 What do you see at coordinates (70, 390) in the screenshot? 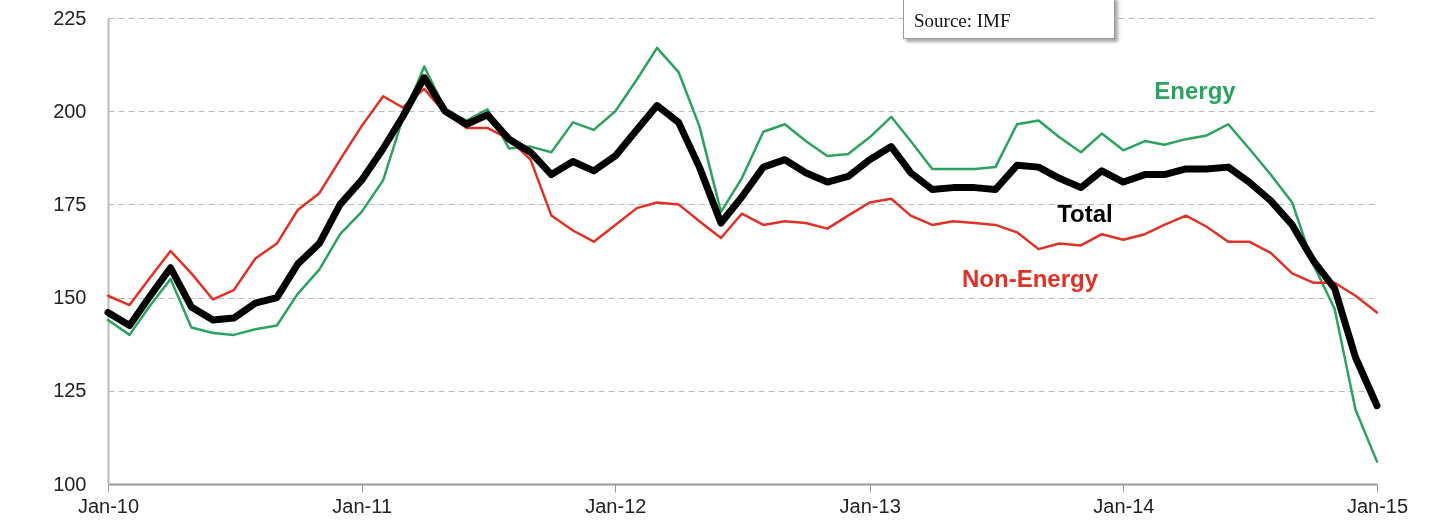
I see `y-tick-label: 125` at bounding box center [70, 390].